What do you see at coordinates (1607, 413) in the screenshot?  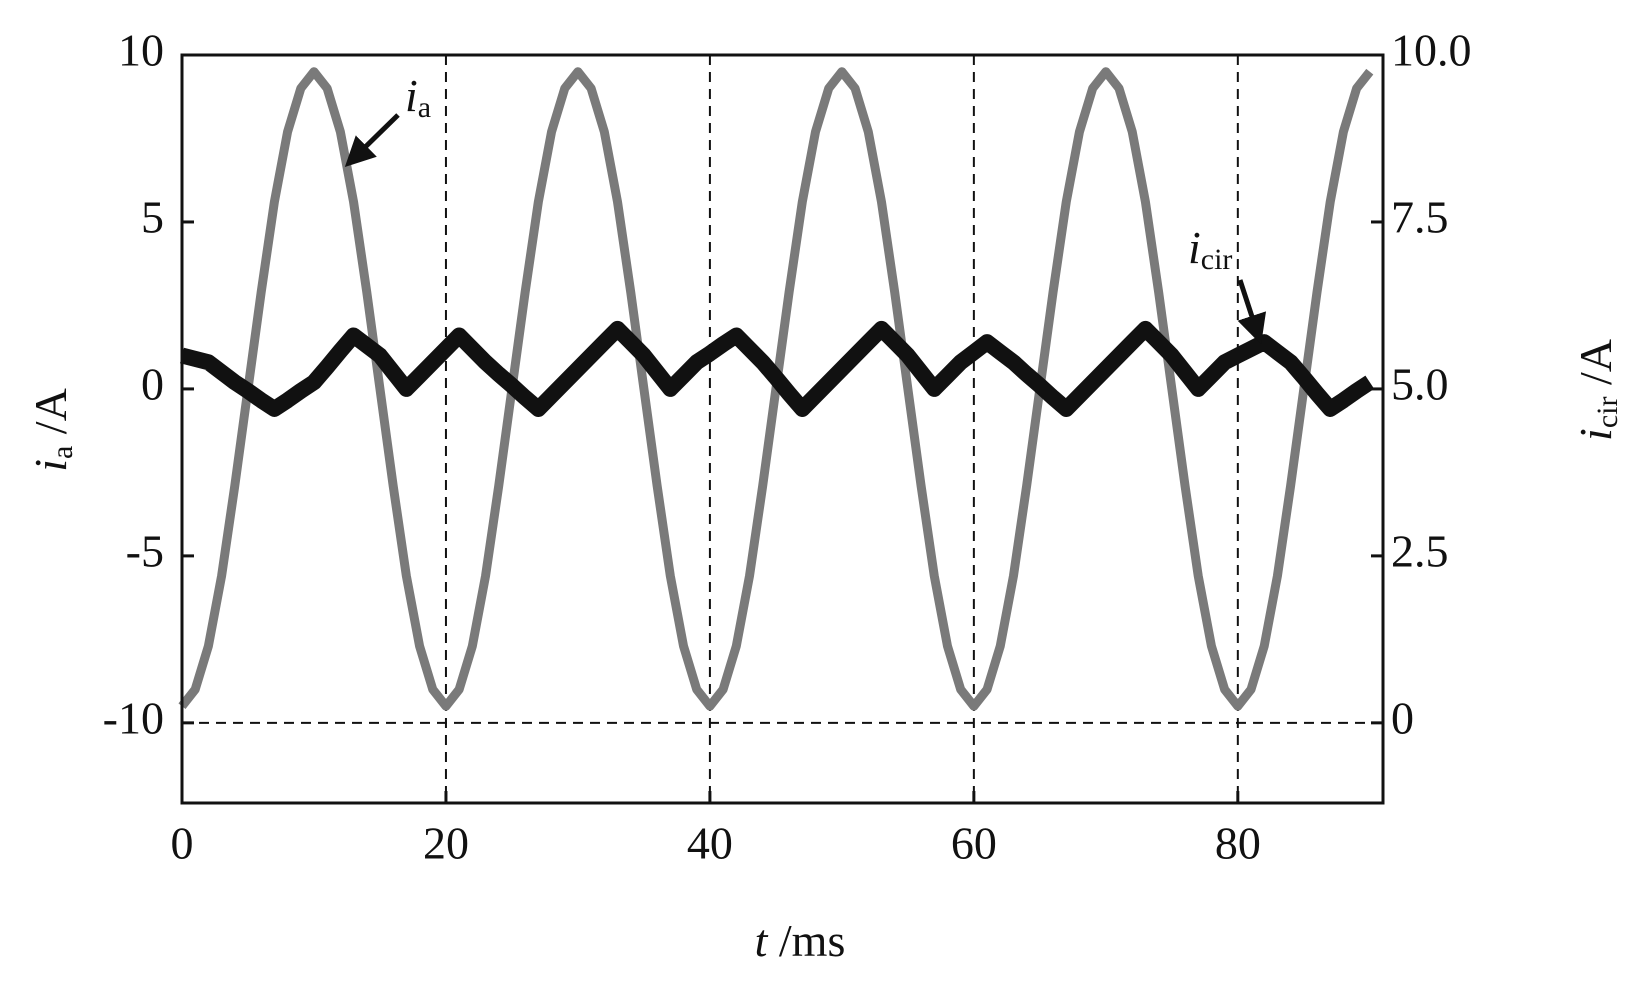 I see `y2-label-subscript: cir` at bounding box center [1607, 413].